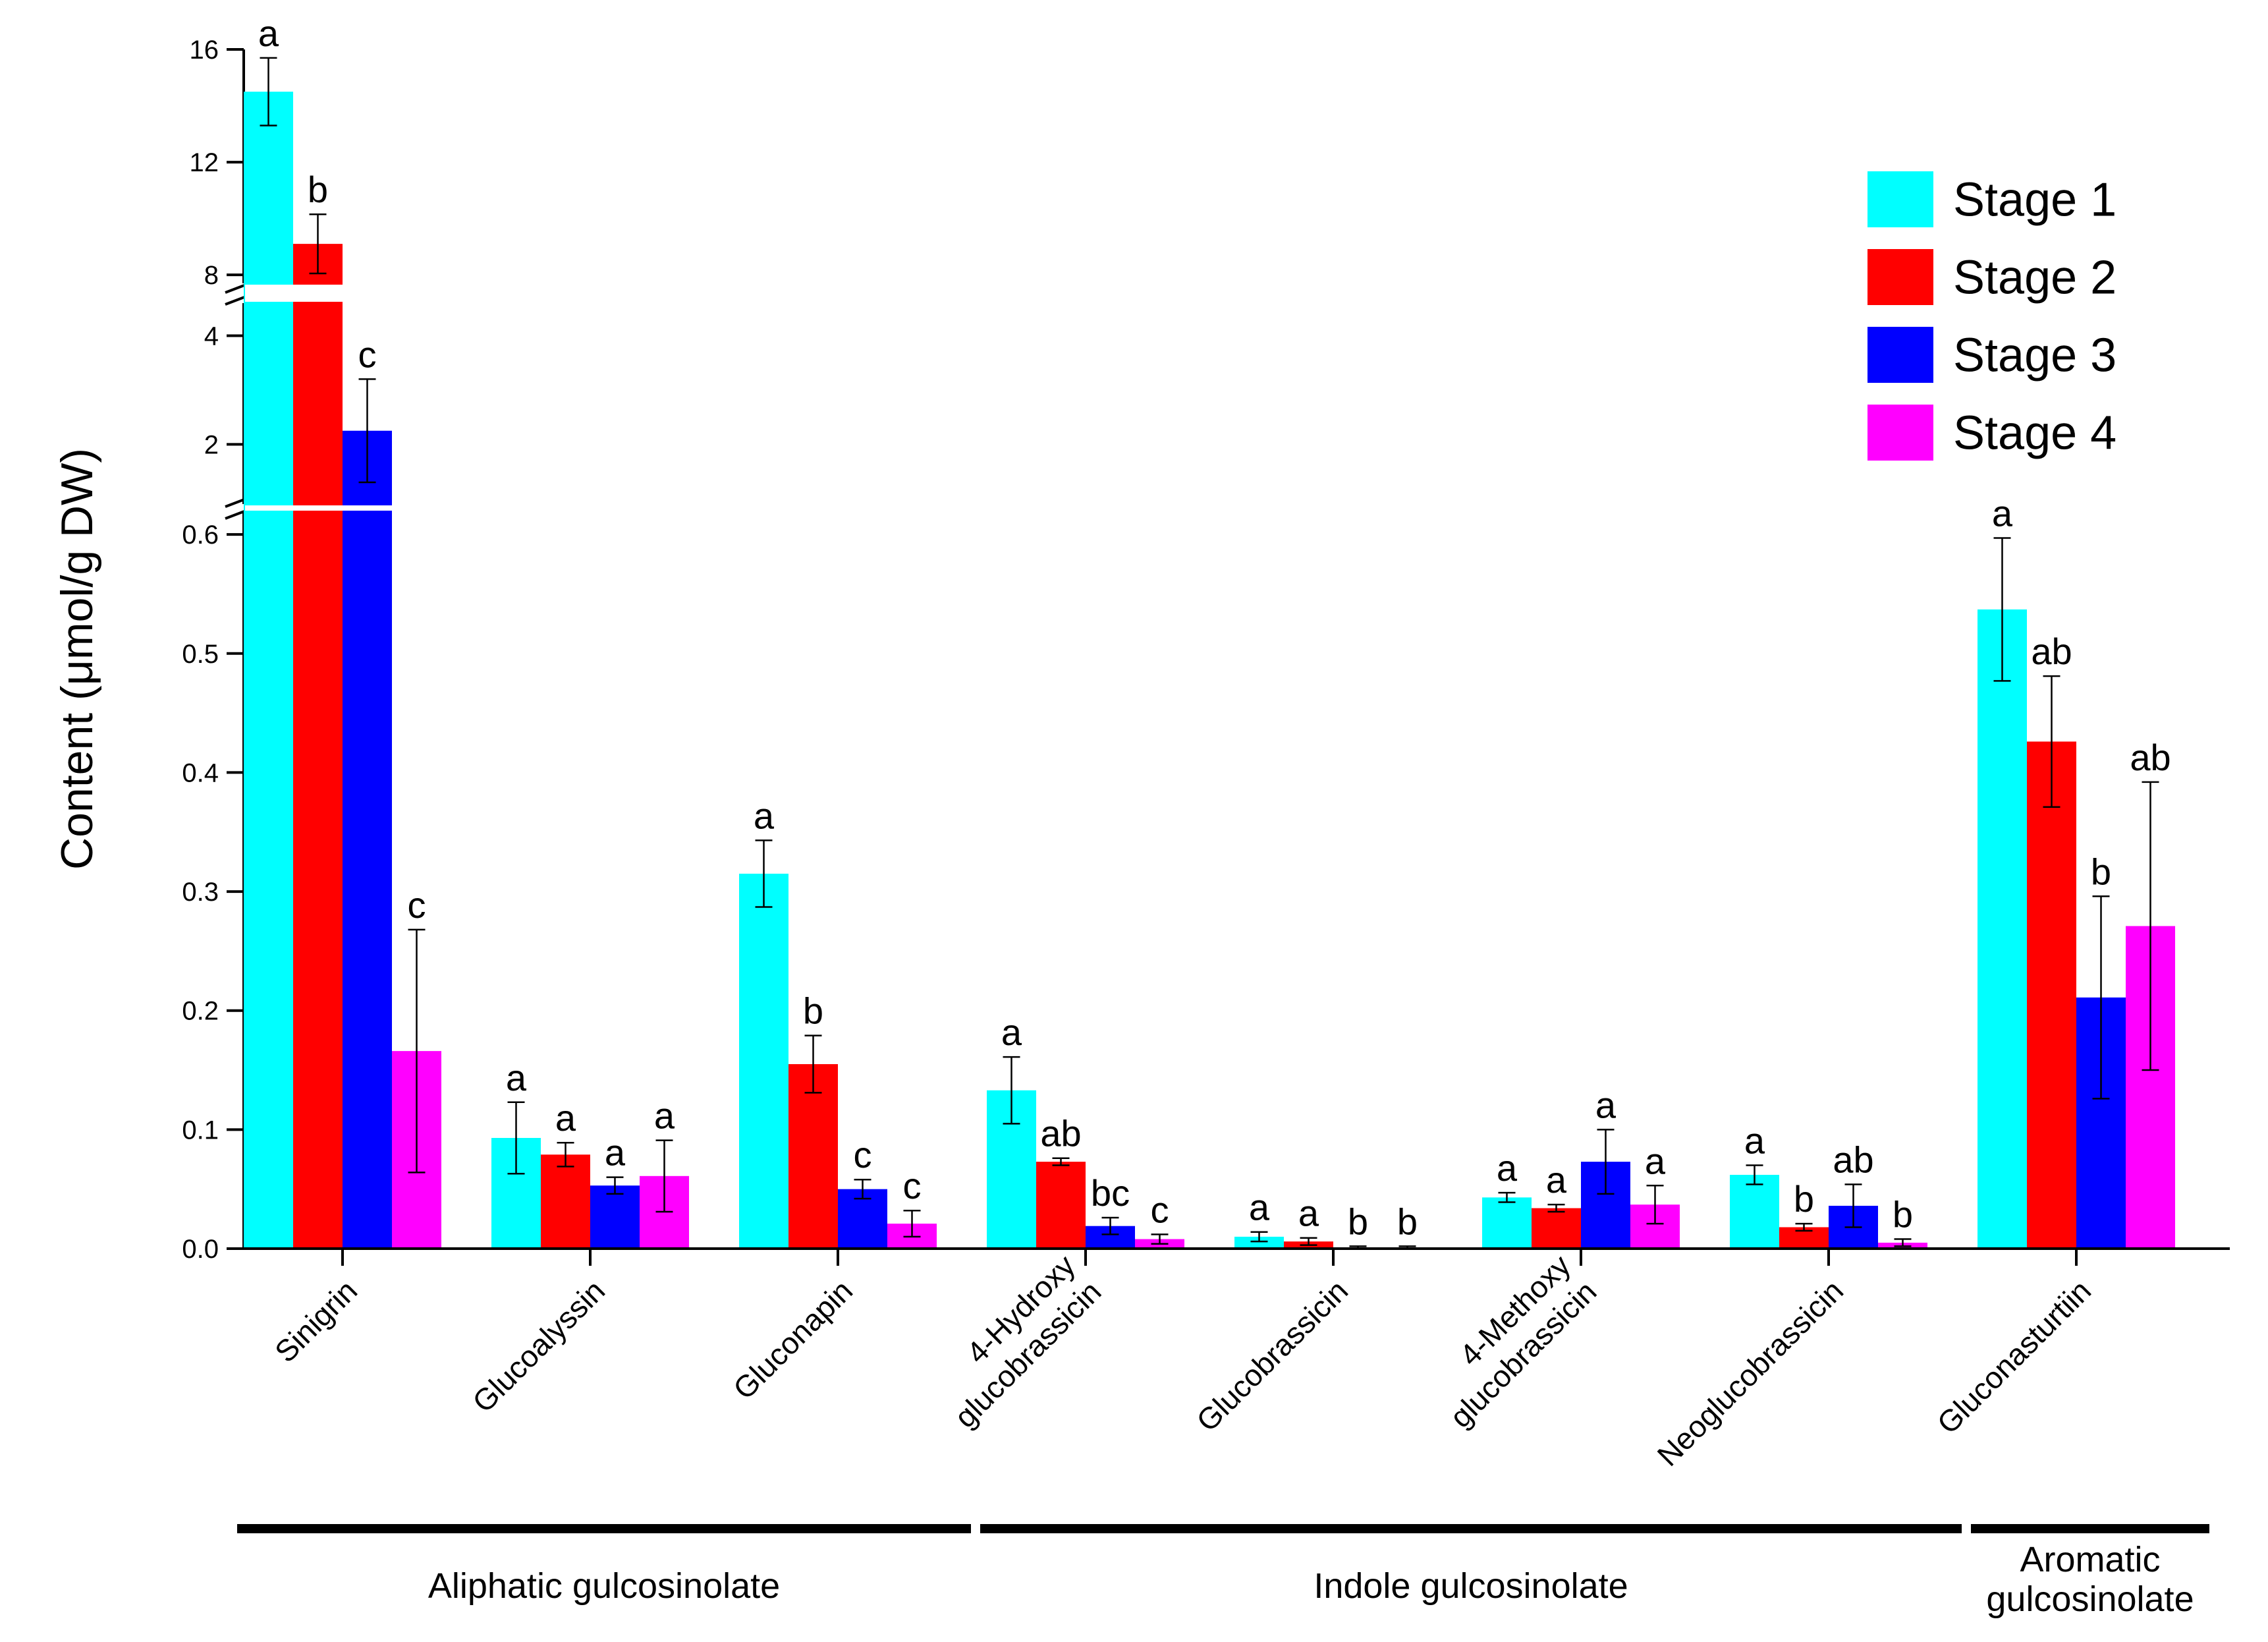 This screenshot has height=1642, width=2268. Describe the element at coordinates (1014, 1341) in the screenshot. I see `x-tick-label: 4-Hydroxyglucobrassicin` at that location.